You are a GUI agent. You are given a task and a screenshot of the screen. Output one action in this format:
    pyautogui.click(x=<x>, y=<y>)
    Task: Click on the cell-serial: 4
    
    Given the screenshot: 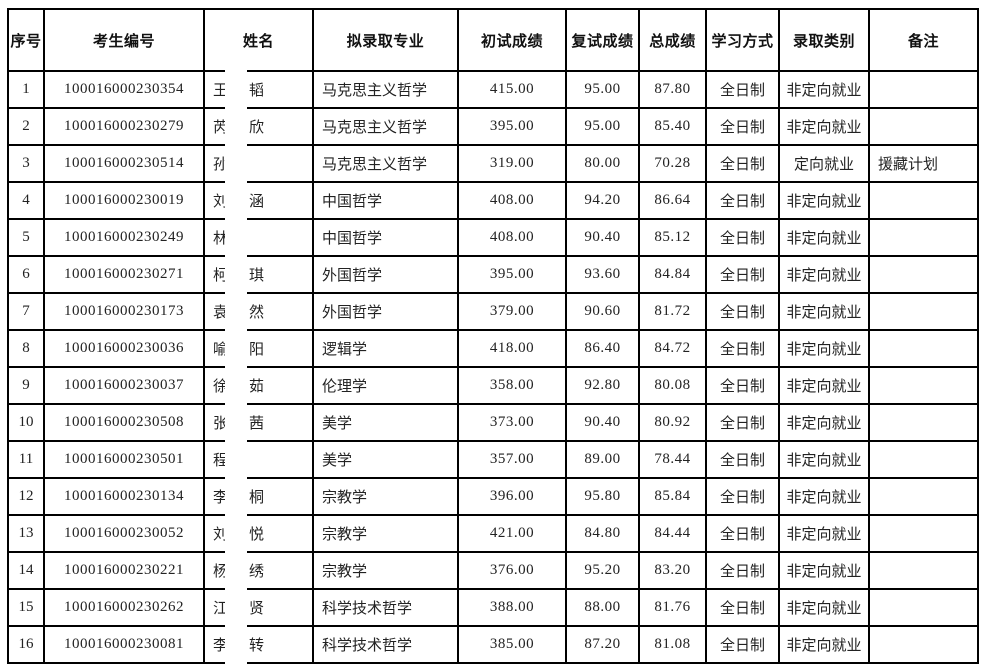 What is the action you would take?
    pyautogui.click(x=27, y=201)
    